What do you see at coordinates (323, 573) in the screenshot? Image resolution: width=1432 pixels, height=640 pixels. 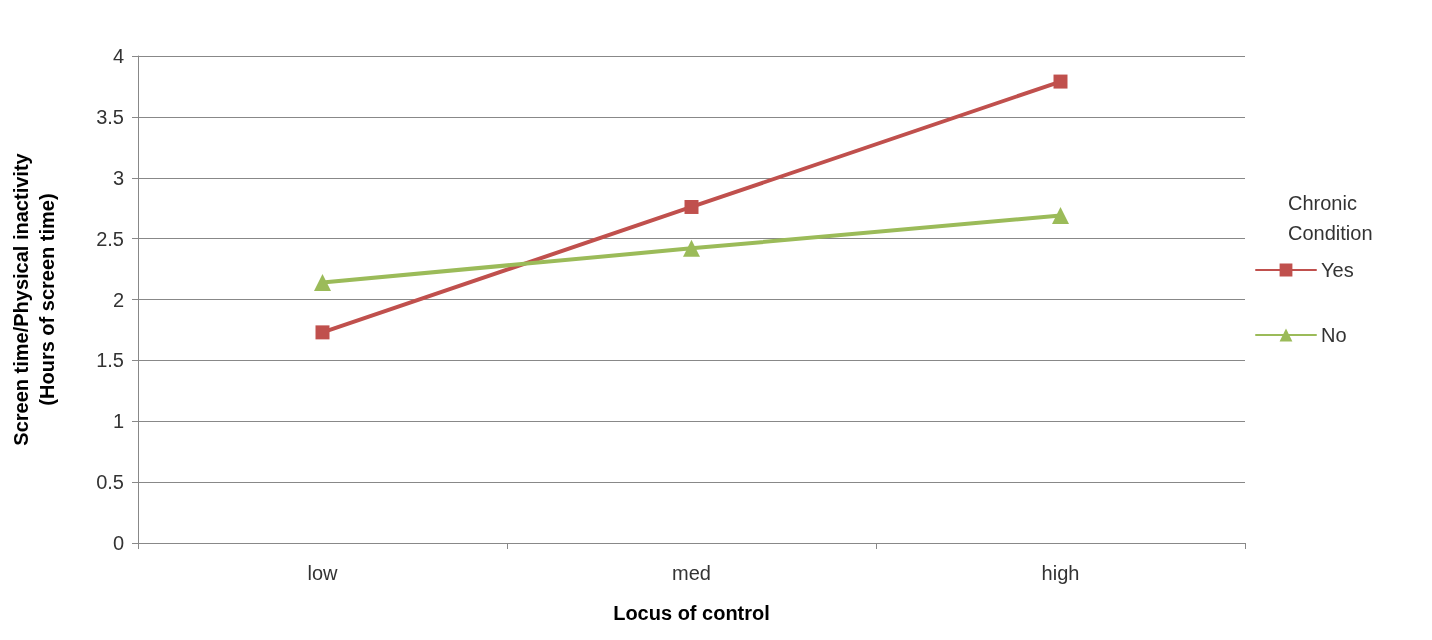 I see `x-tick-label: low` at bounding box center [323, 573].